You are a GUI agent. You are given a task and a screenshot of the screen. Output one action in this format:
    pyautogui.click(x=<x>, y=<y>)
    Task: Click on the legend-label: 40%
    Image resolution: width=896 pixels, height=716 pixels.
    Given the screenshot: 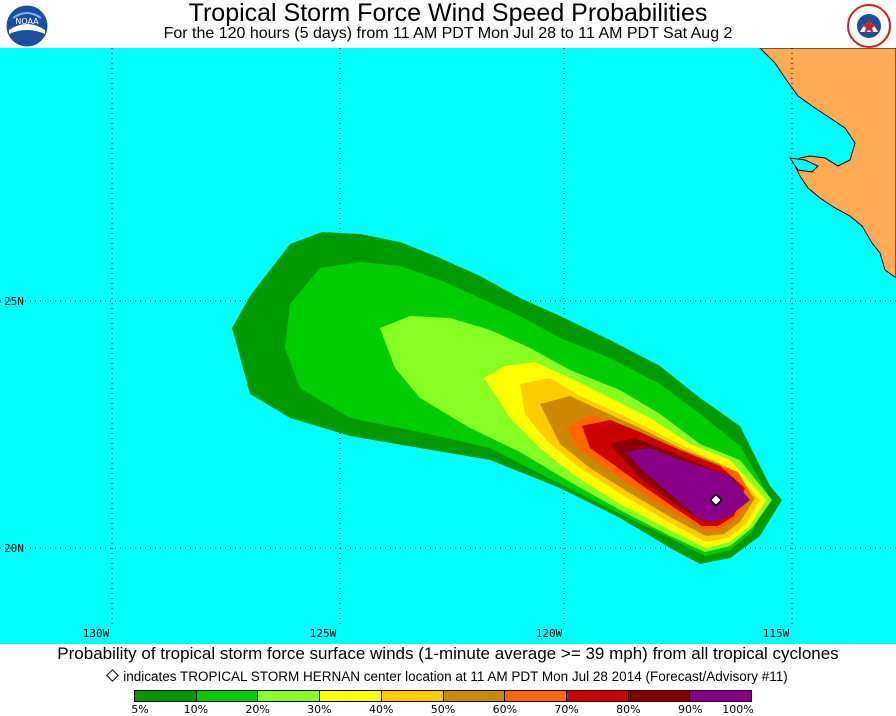 What is the action you would take?
    pyautogui.click(x=381, y=709)
    